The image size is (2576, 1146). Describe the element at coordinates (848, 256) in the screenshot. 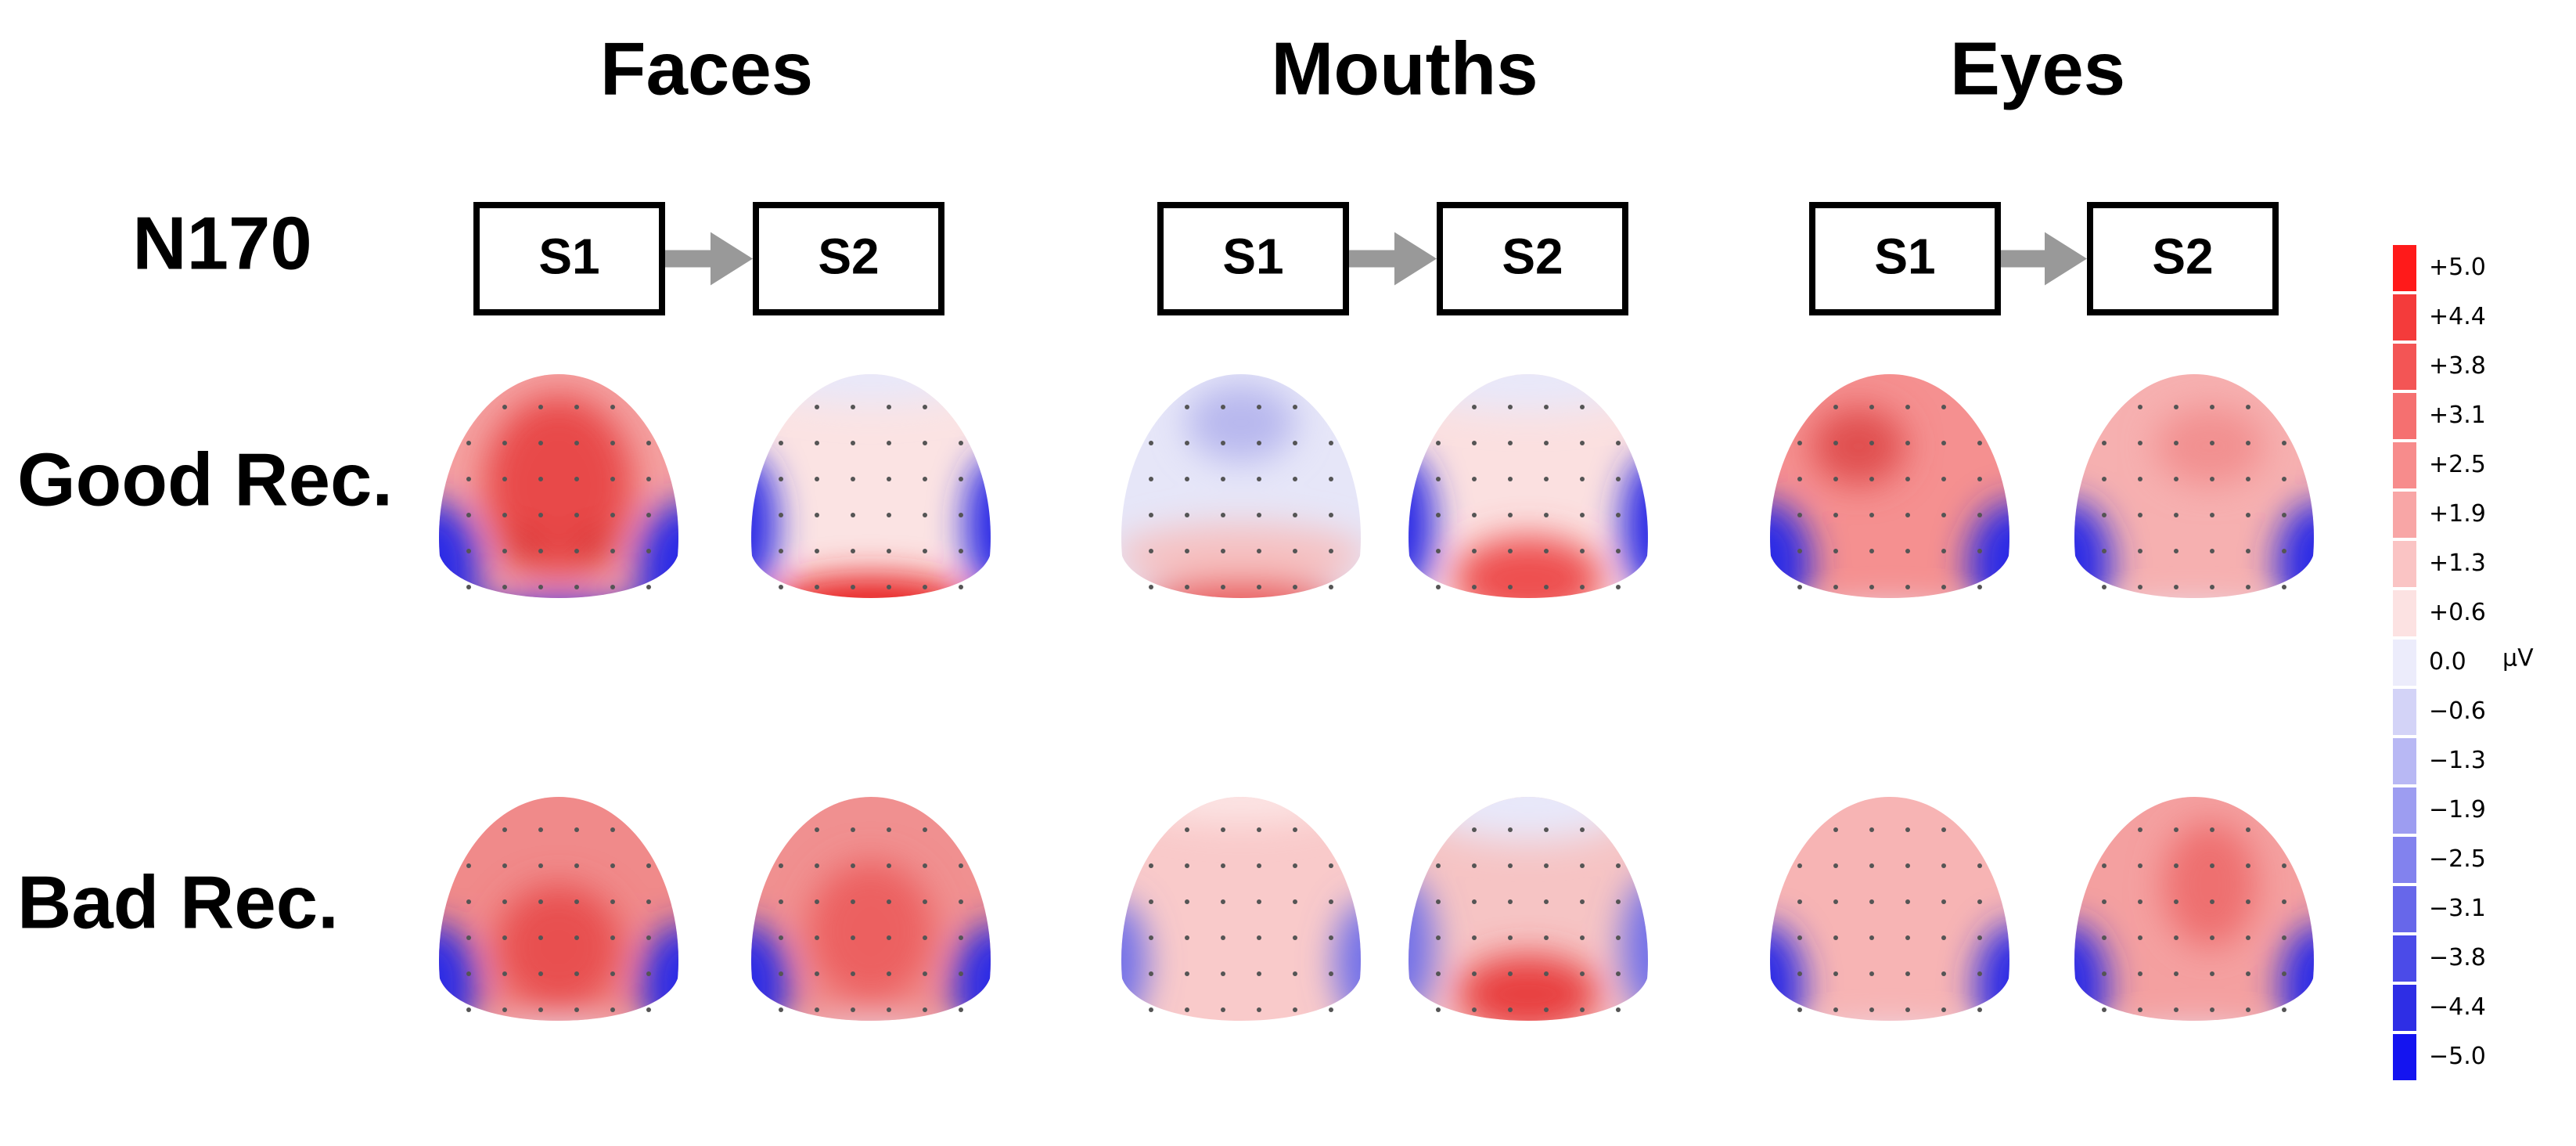

I see `stimulus-label: S2` at that location.